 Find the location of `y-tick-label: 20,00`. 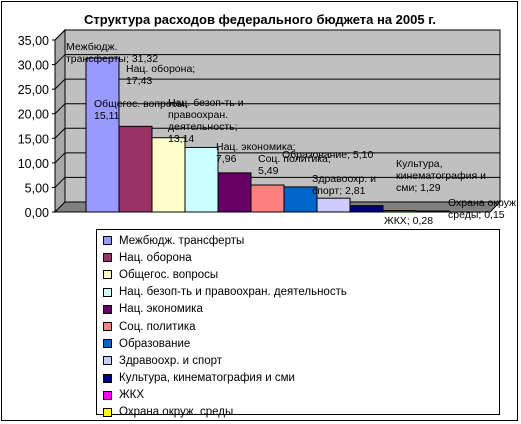

y-tick-label: 20,00 is located at coordinates (33, 115).